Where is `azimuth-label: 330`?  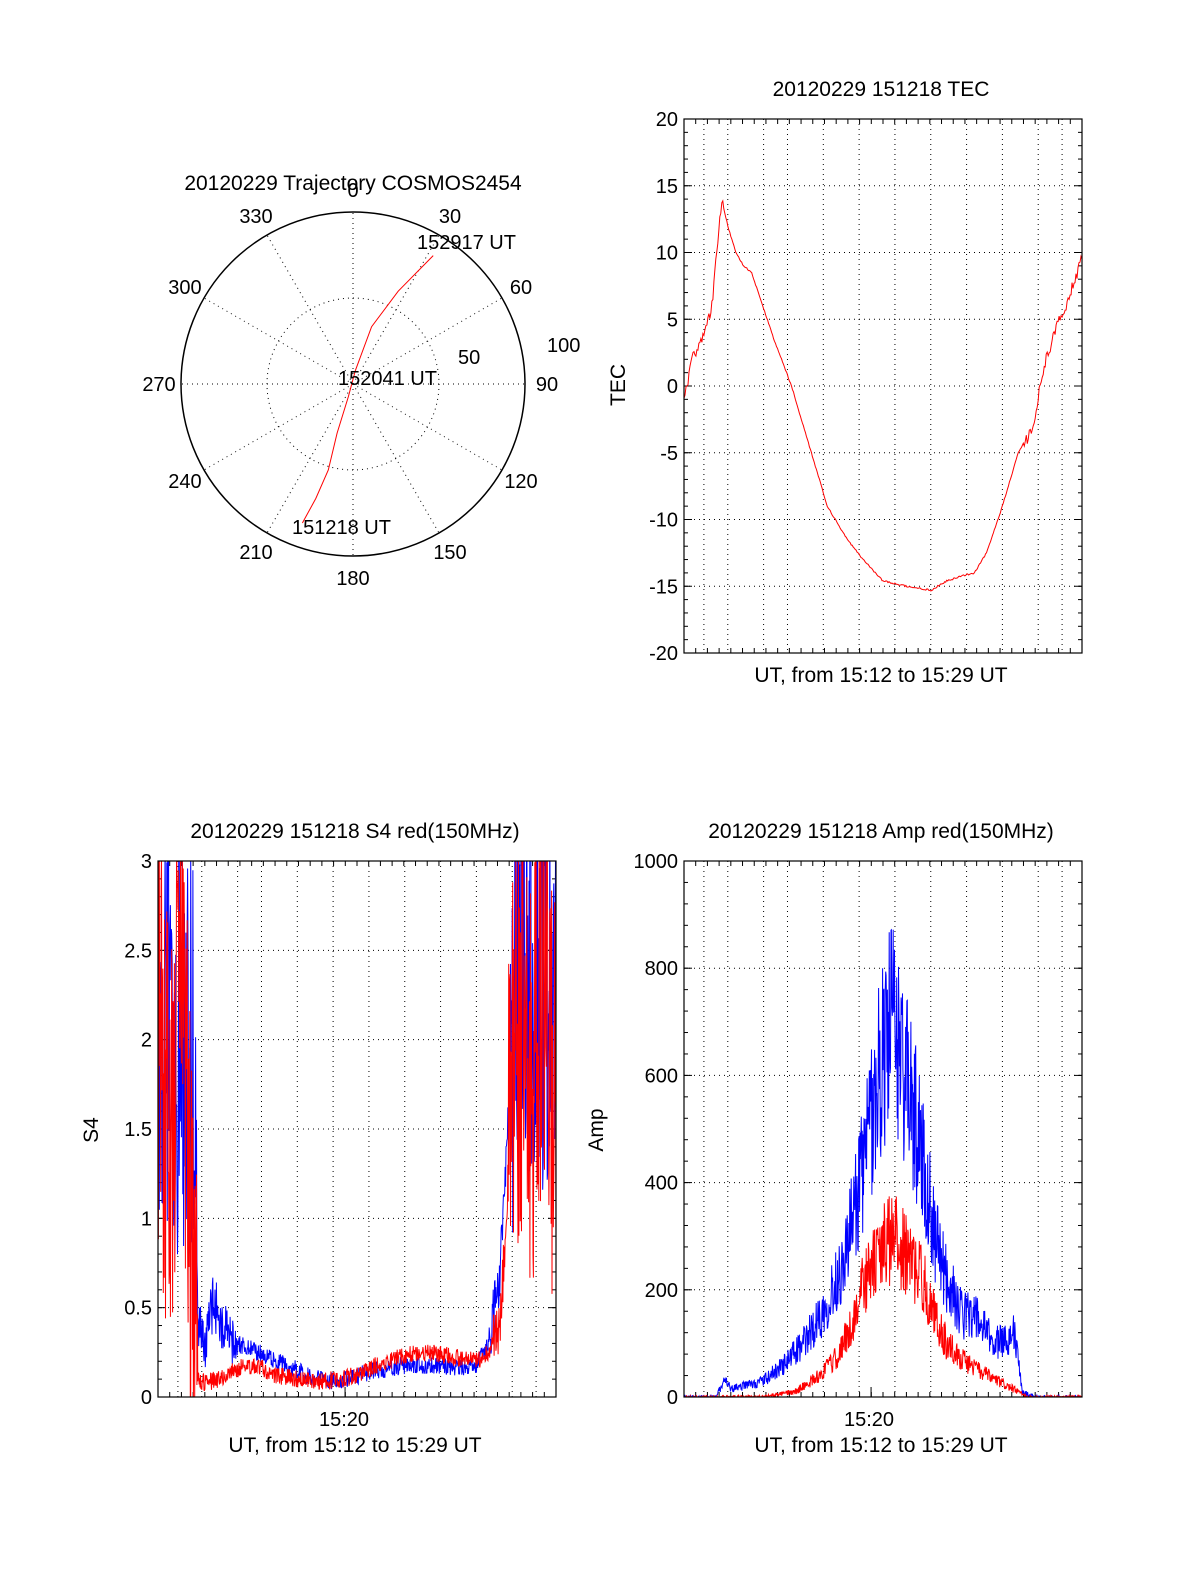
azimuth-label: 330 is located at coordinates (255, 217).